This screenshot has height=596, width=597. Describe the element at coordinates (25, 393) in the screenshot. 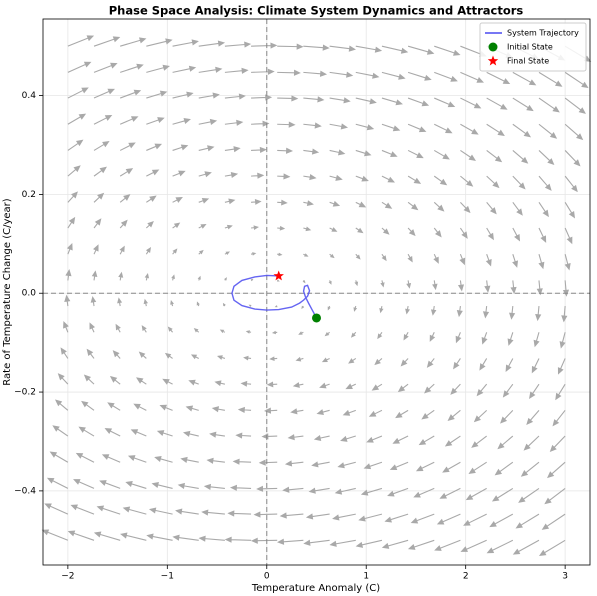

I see `y-tick-label: −0.2` at that location.